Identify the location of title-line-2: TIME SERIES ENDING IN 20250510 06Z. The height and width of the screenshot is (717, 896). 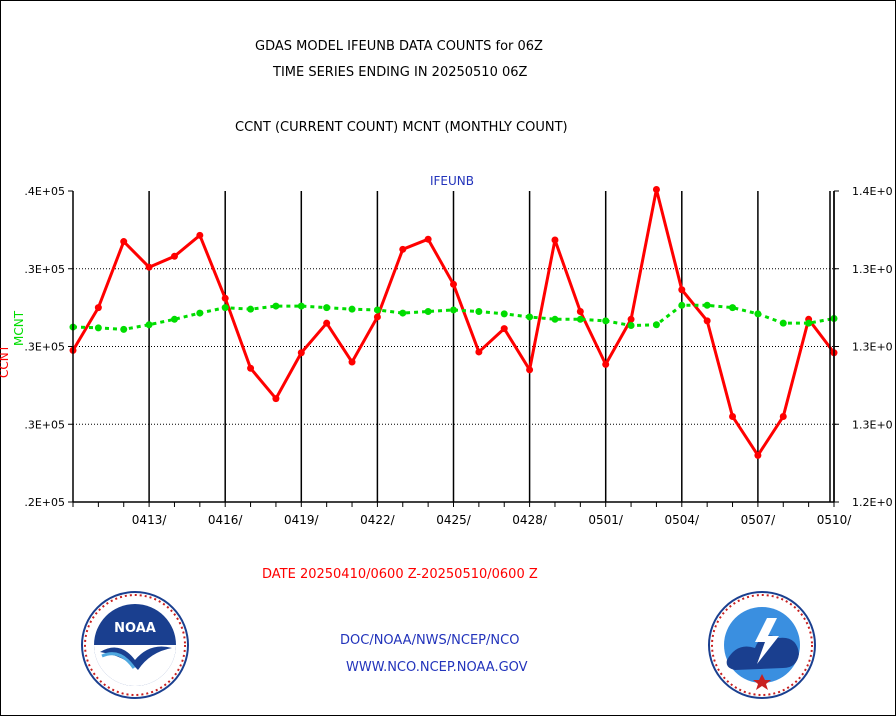
(400, 72).